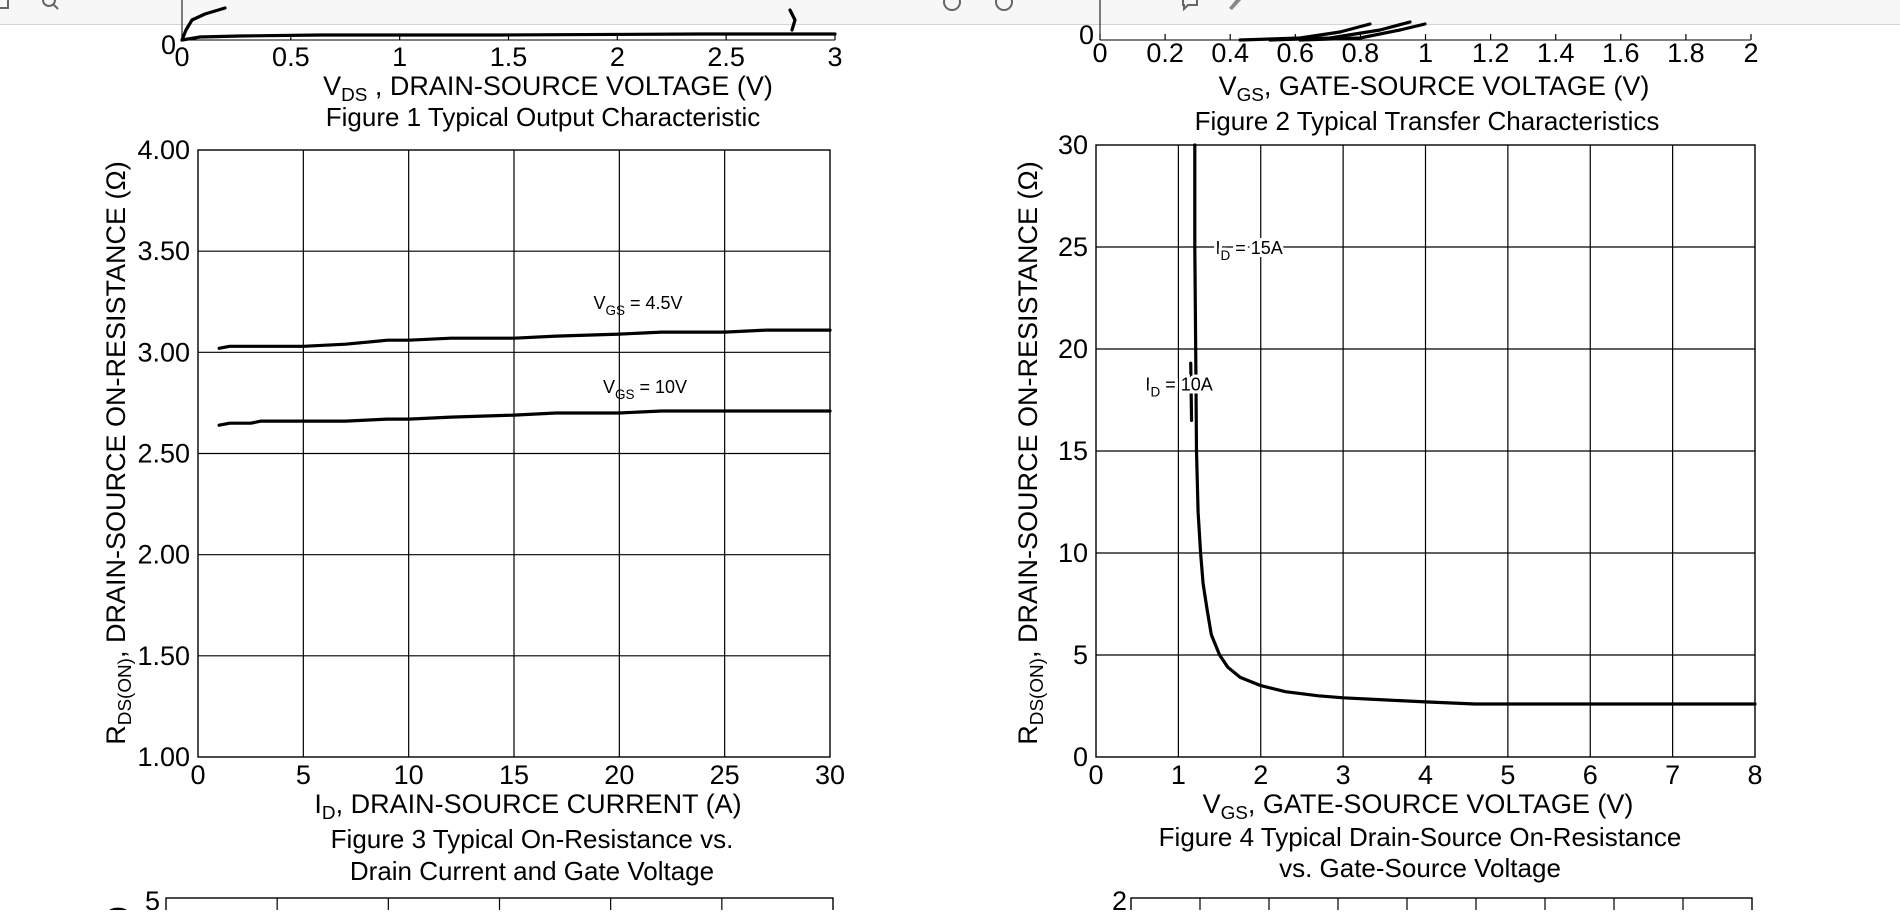  Describe the element at coordinates (6, 6) in the screenshot. I see `window-icon` at that location.